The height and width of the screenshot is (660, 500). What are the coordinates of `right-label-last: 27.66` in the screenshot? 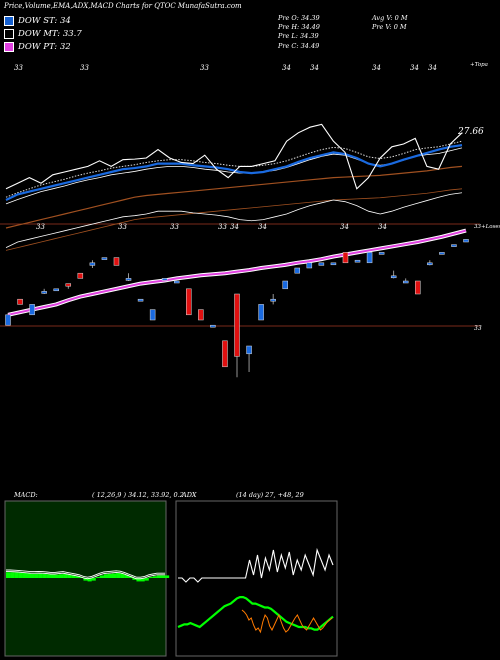 It's located at (470, 132).